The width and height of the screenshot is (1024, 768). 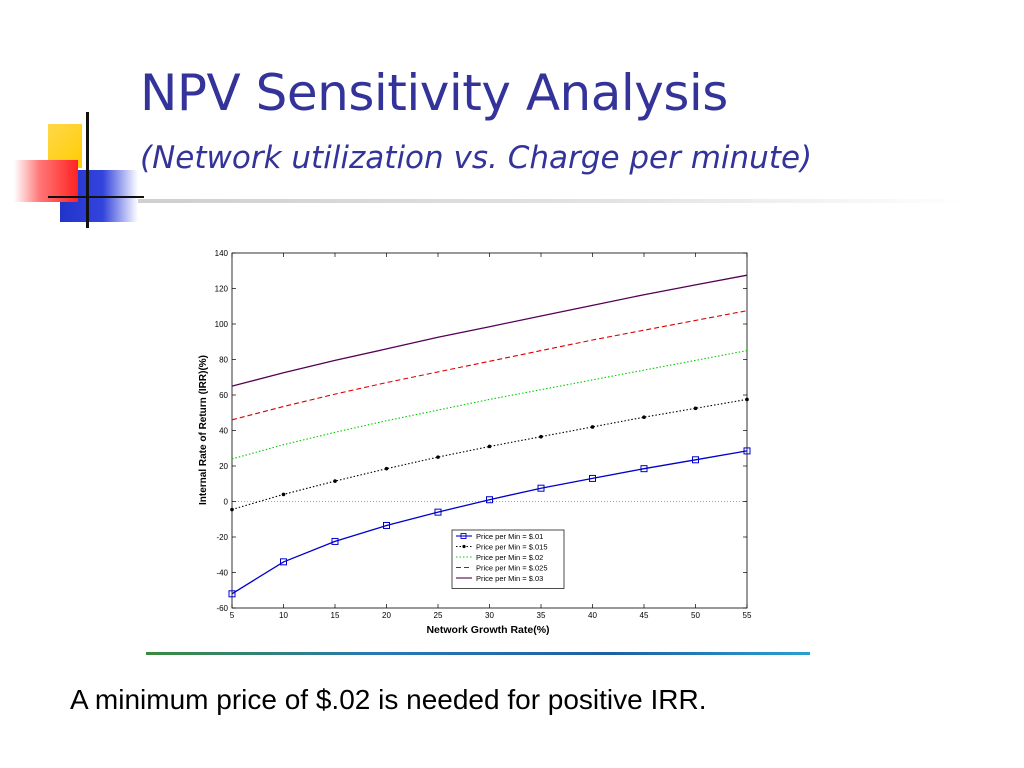 What do you see at coordinates (223, 466) in the screenshot?
I see `y-tick-label: 20` at bounding box center [223, 466].